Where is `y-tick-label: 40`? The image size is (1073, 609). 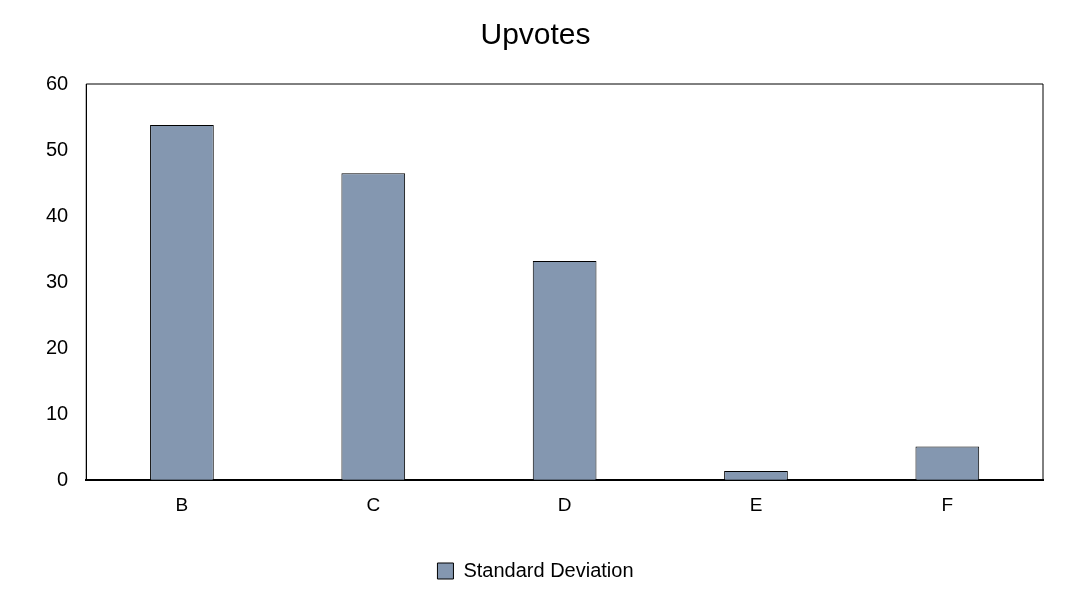 y-tick-label: 40 is located at coordinates (57, 214).